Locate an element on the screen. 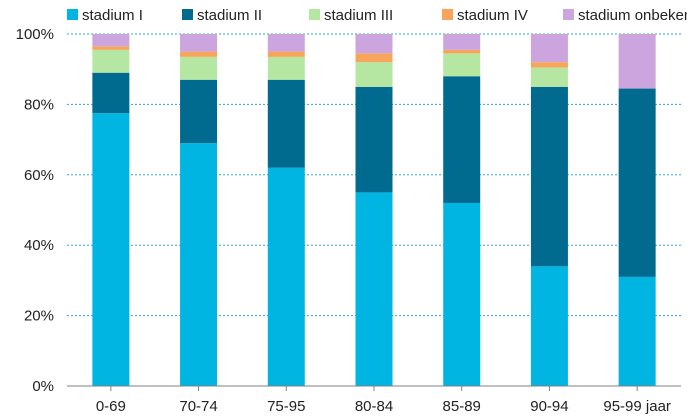 Image resolution: width=687 pixels, height=419 pixels. legend-label: stadium II is located at coordinates (229, 15).